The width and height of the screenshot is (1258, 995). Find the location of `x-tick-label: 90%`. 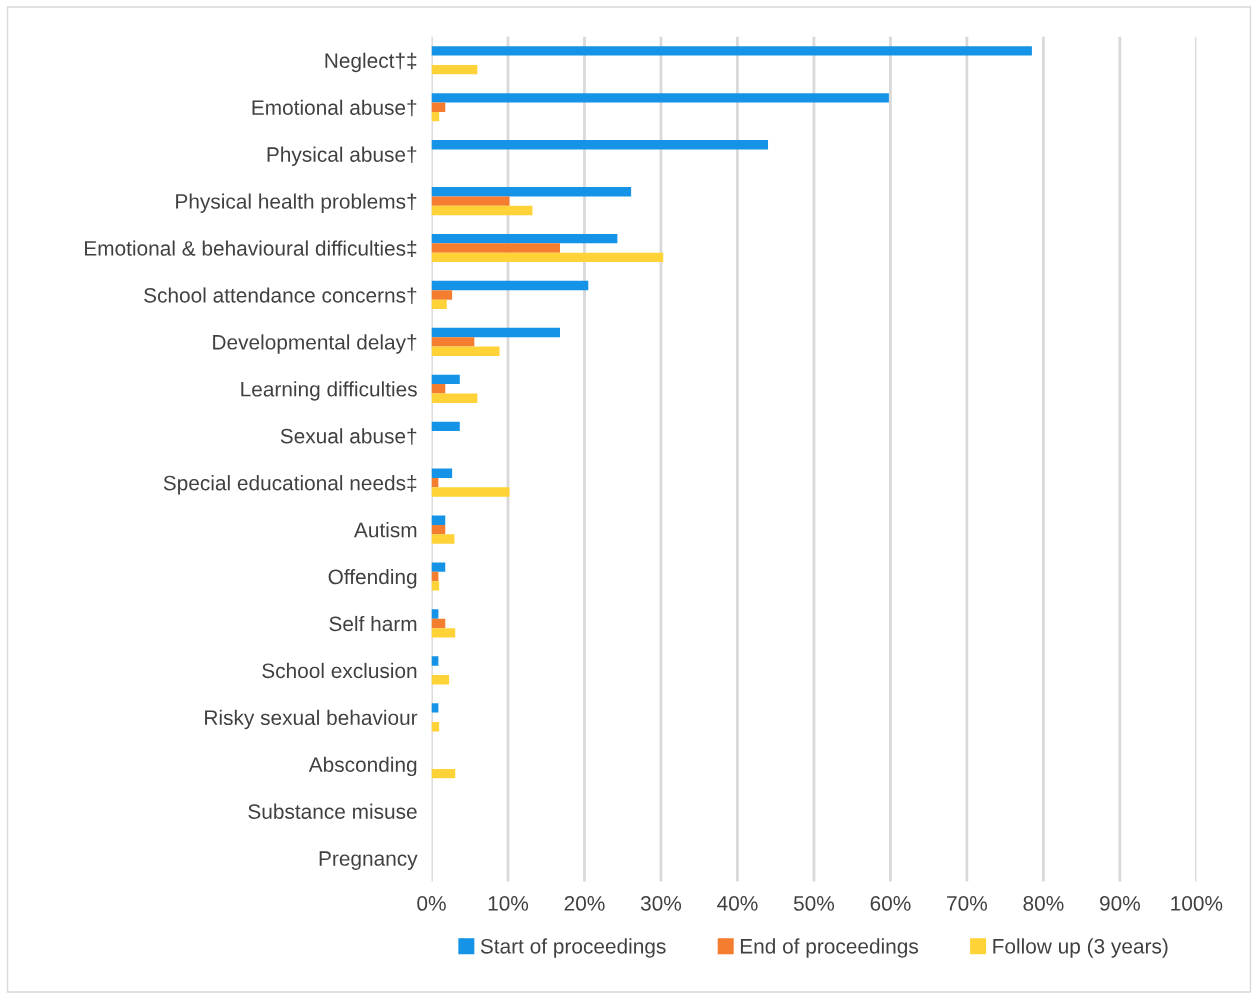

x-tick-label: 90% is located at coordinates (1120, 903).